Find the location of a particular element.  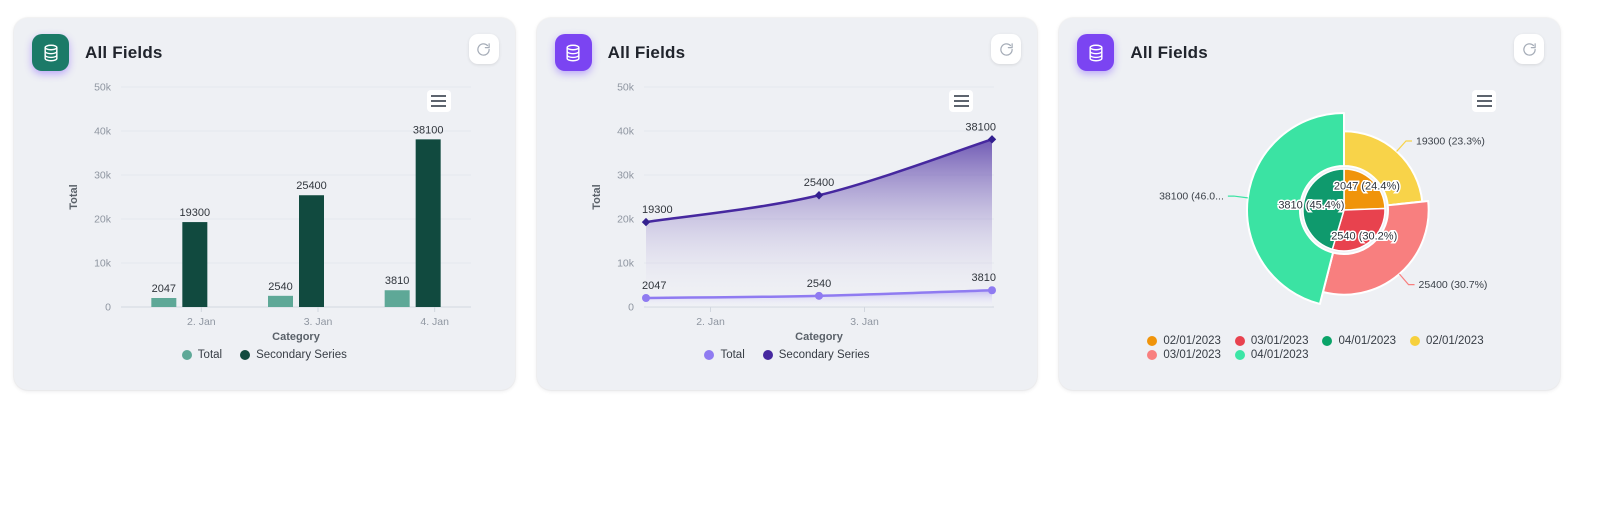

bar-value-label: 38100 is located at coordinates (428, 130).